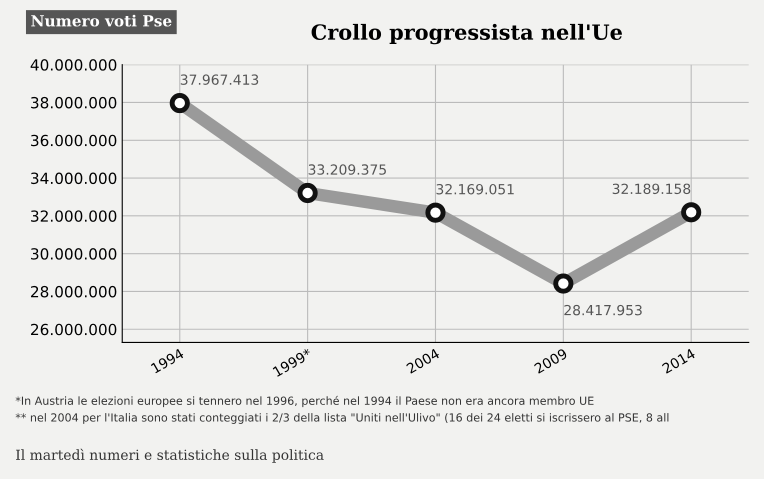  I want to click on text: *In Austria le elezioni europee si tennero nel 1996, perché nel 1994 il Paese non era ancora membro UE, so click(305, 402).